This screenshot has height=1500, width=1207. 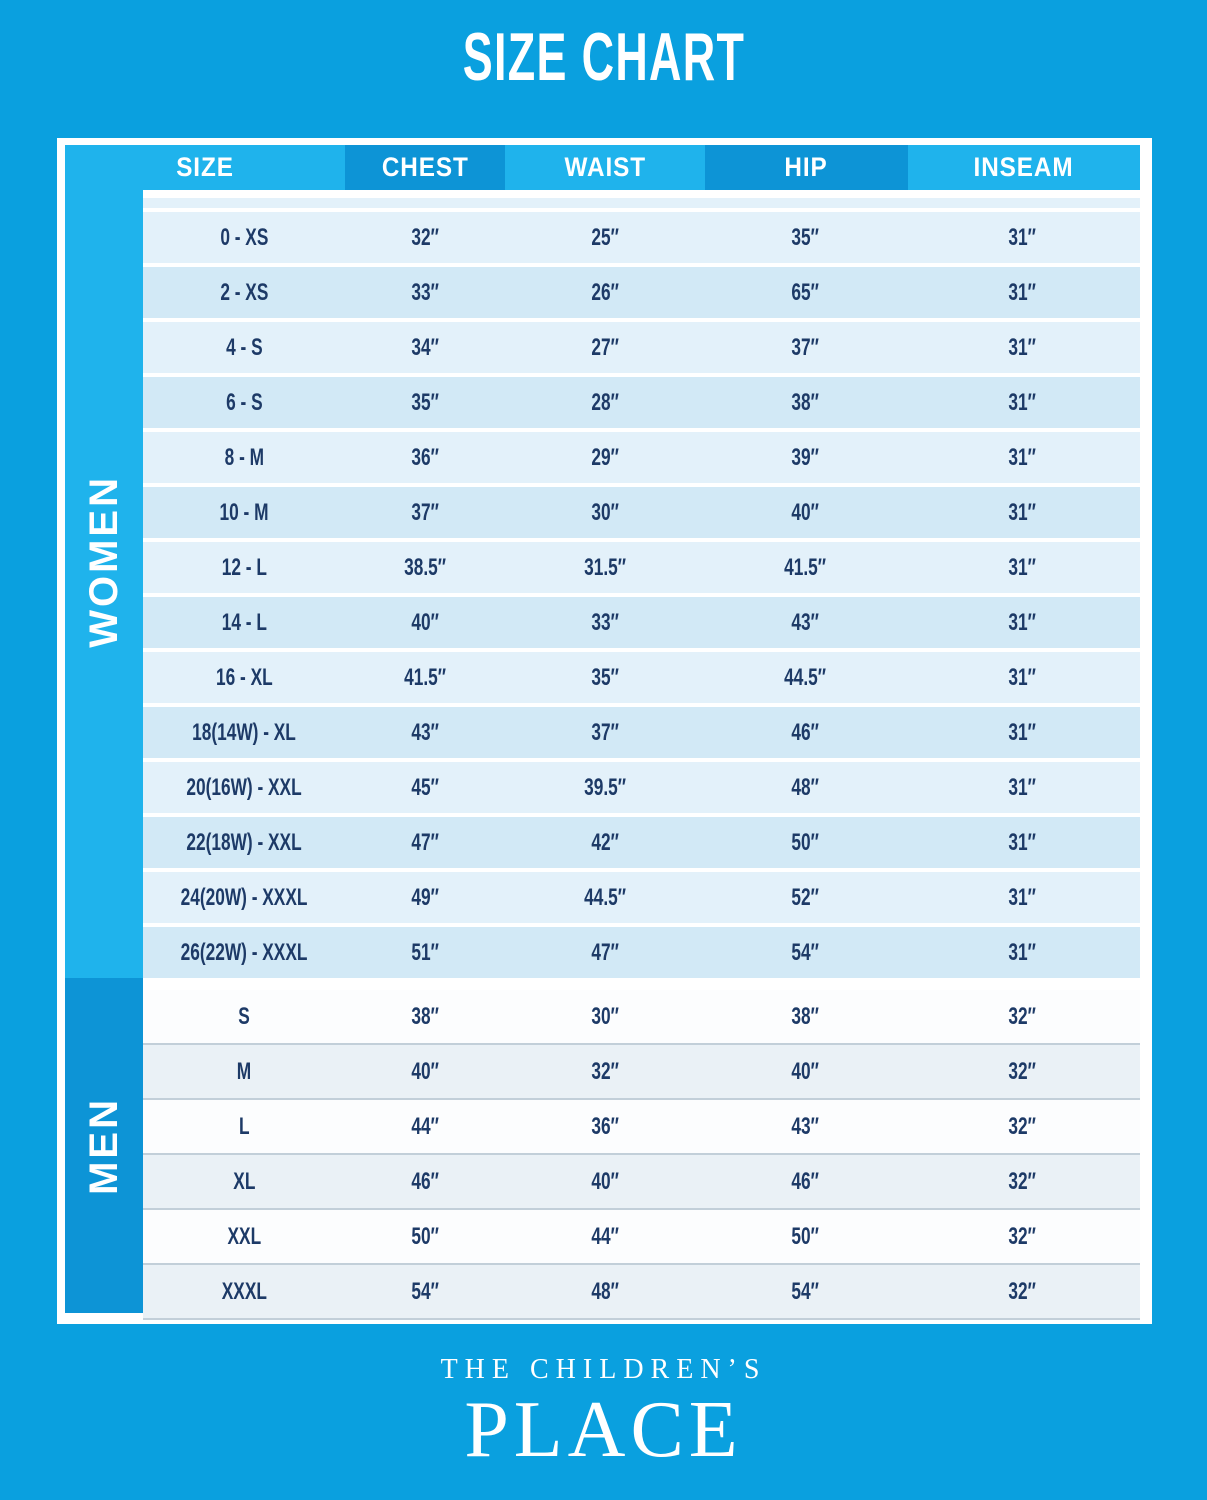 What do you see at coordinates (805, 1017) in the screenshot?
I see `cell-hip: 38″` at bounding box center [805, 1017].